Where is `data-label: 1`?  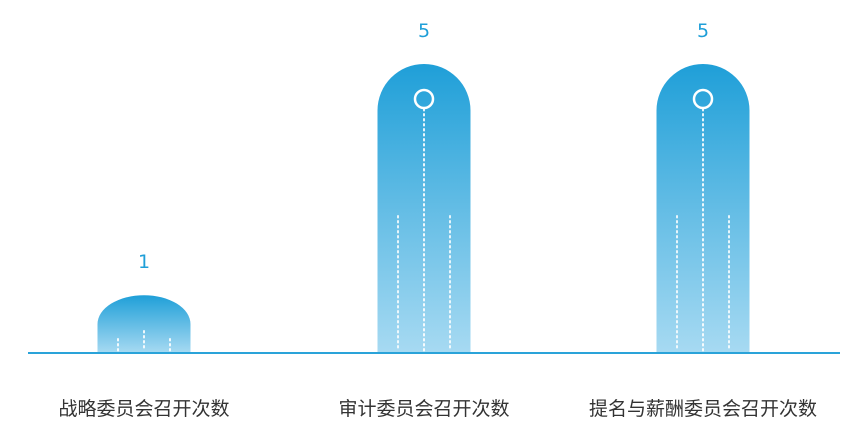
data-label: 1 is located at coordinates (144, 262).